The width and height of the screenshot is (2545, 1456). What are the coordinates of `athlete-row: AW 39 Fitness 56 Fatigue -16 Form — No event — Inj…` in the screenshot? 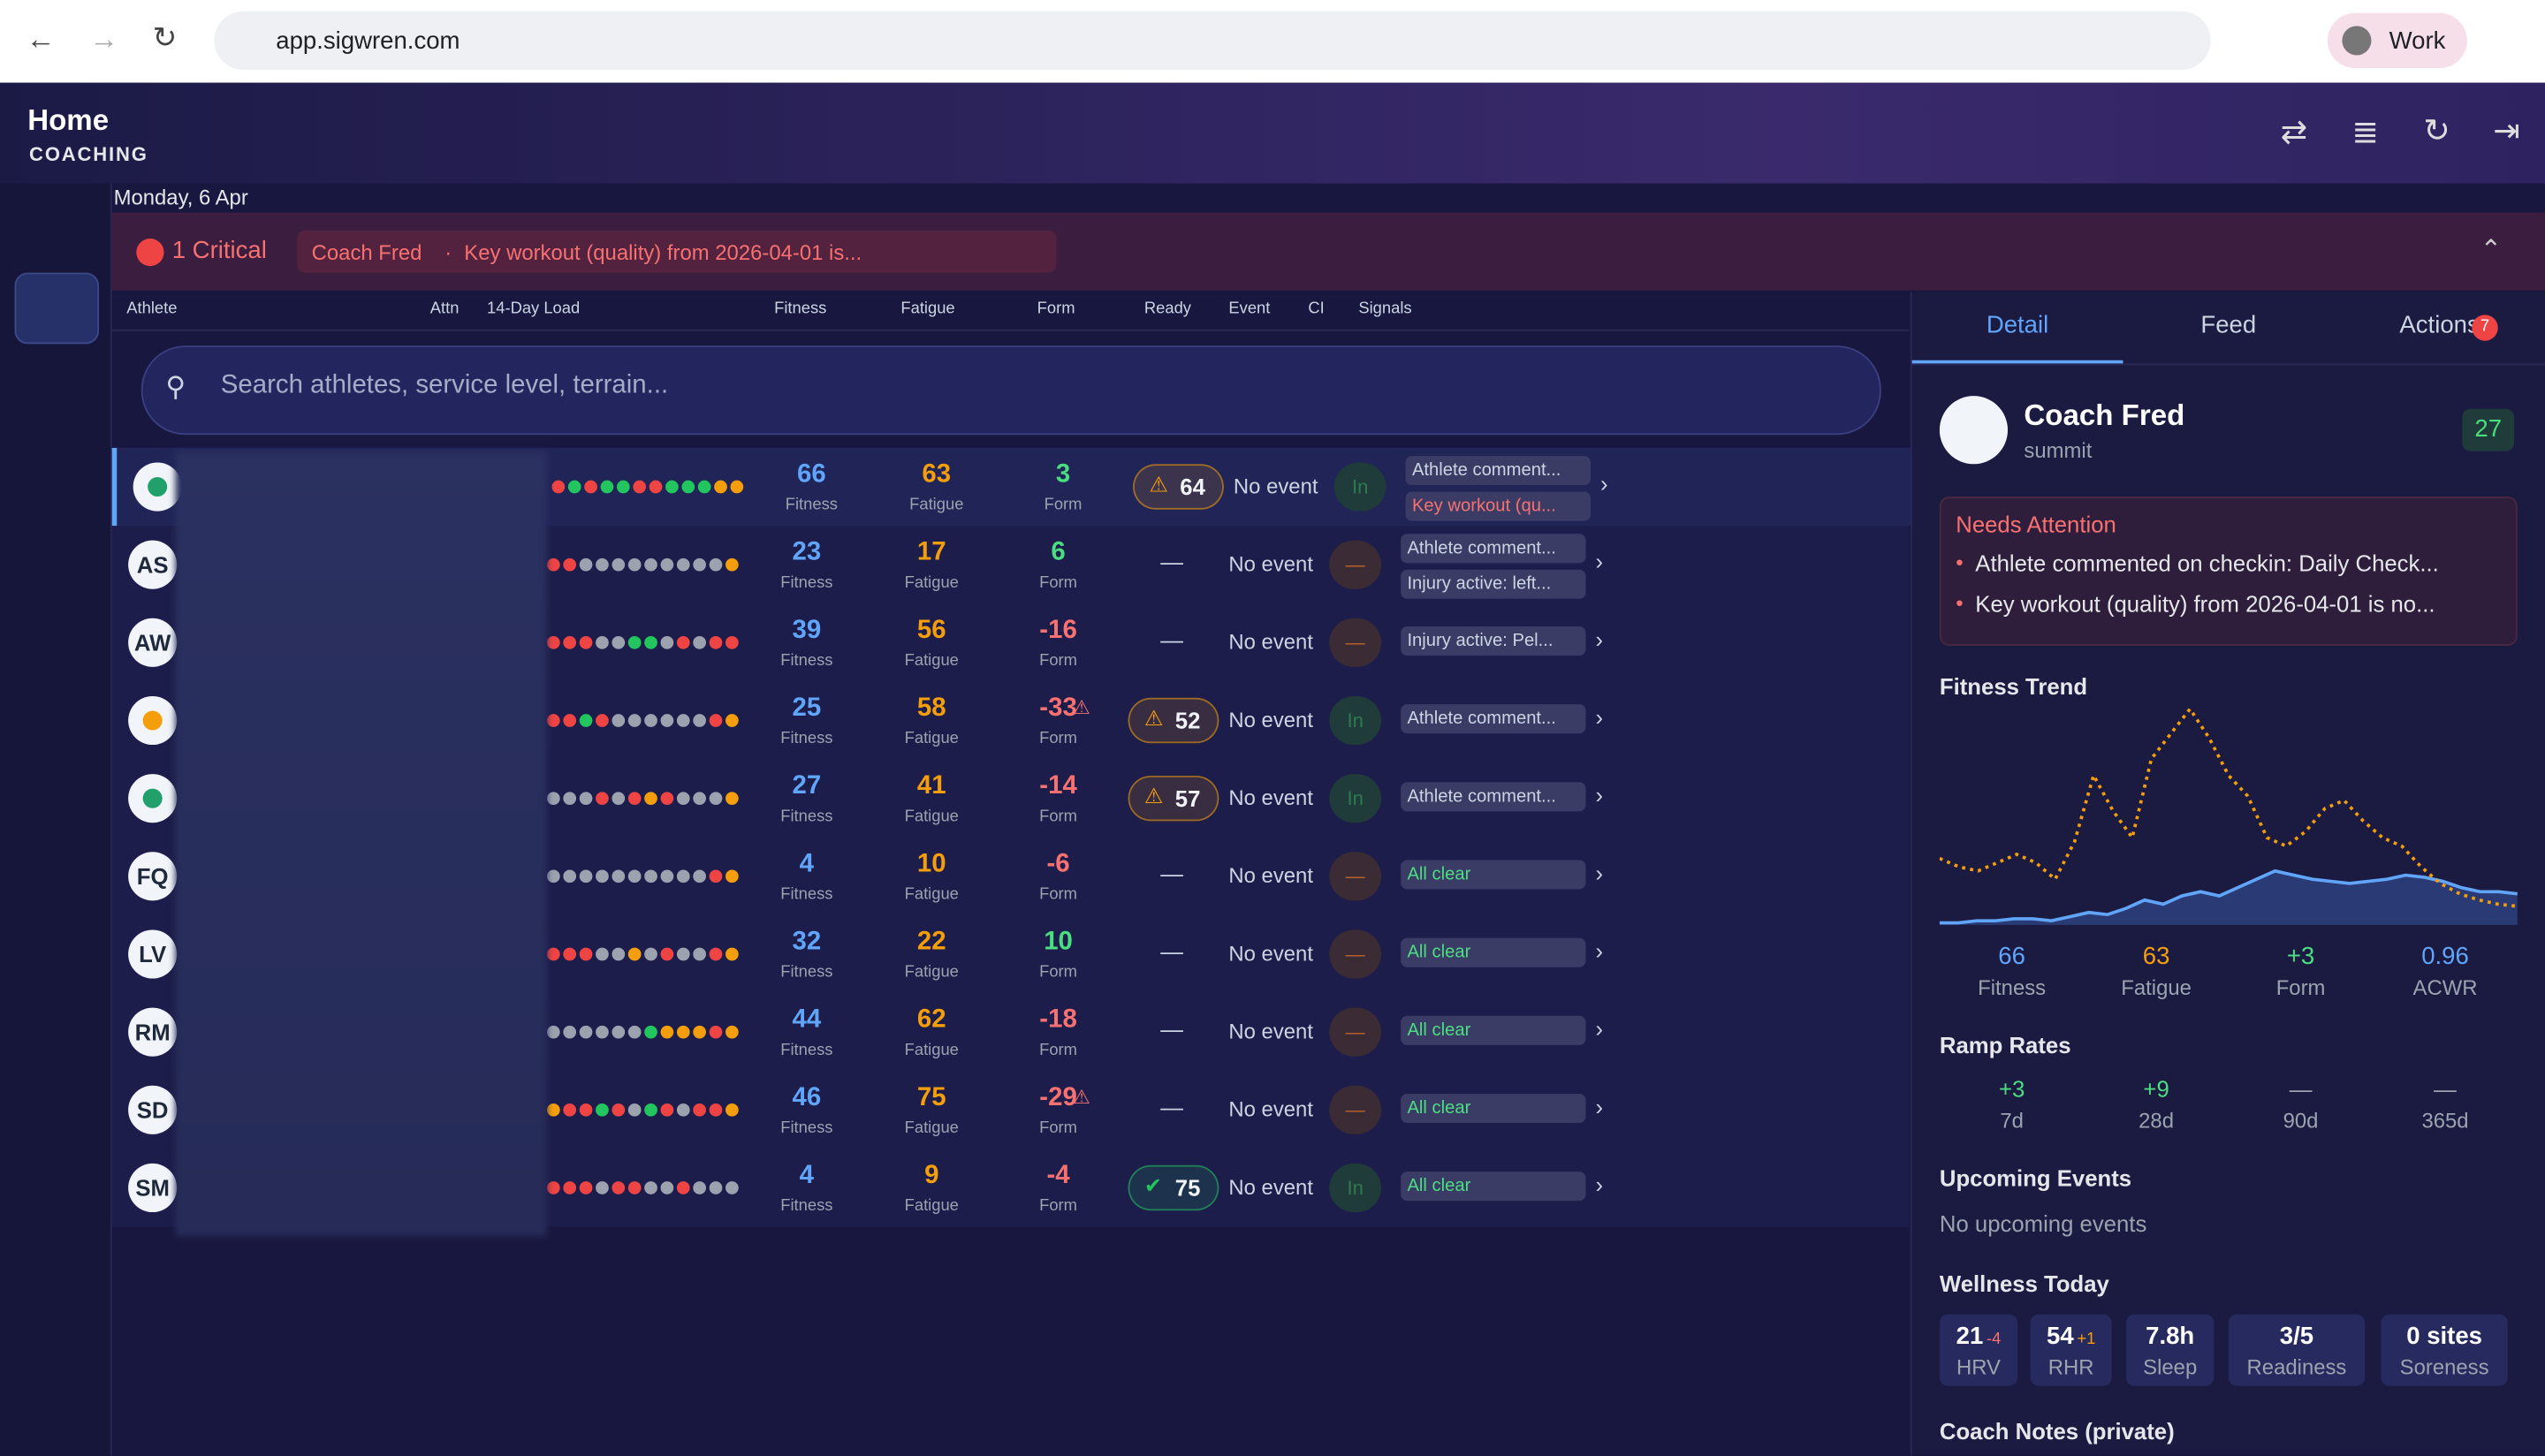 It's located at (1010, 642).